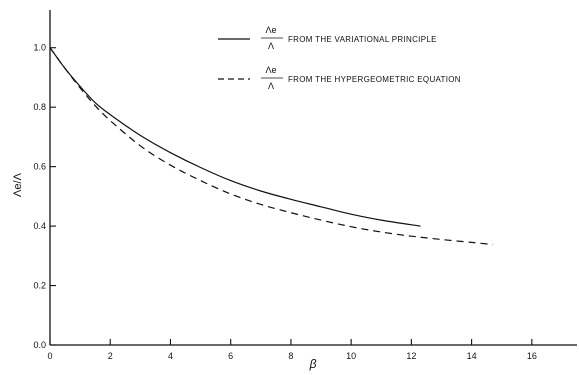 The width and height of the screenshot is (579, 375). What do you see at coordinates (39, 286) in the screenshot?
I see `y-tick-label: 0.2` at bounding box center [39, 286].